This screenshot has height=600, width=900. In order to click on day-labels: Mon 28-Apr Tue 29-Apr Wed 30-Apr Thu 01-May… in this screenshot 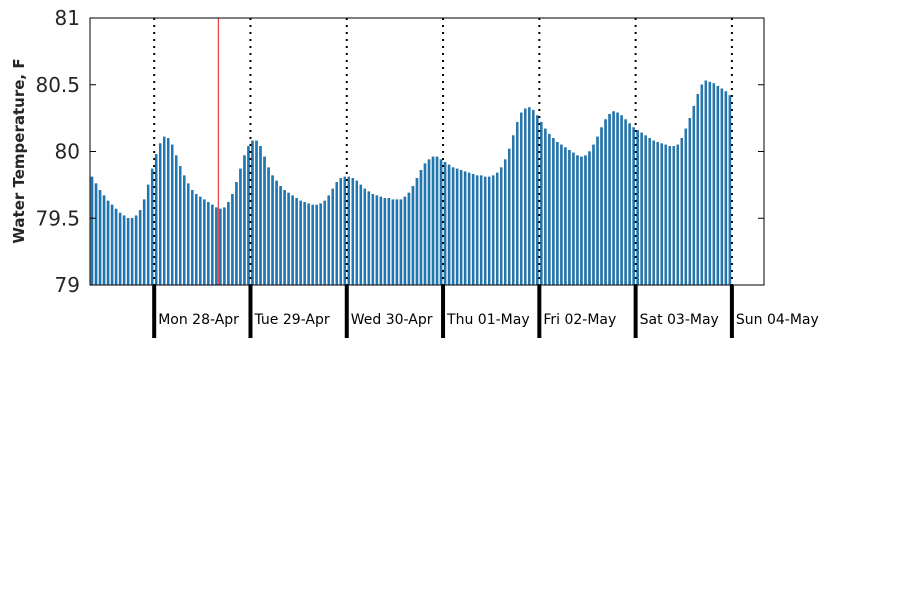, I will do `click(488, 320)`.